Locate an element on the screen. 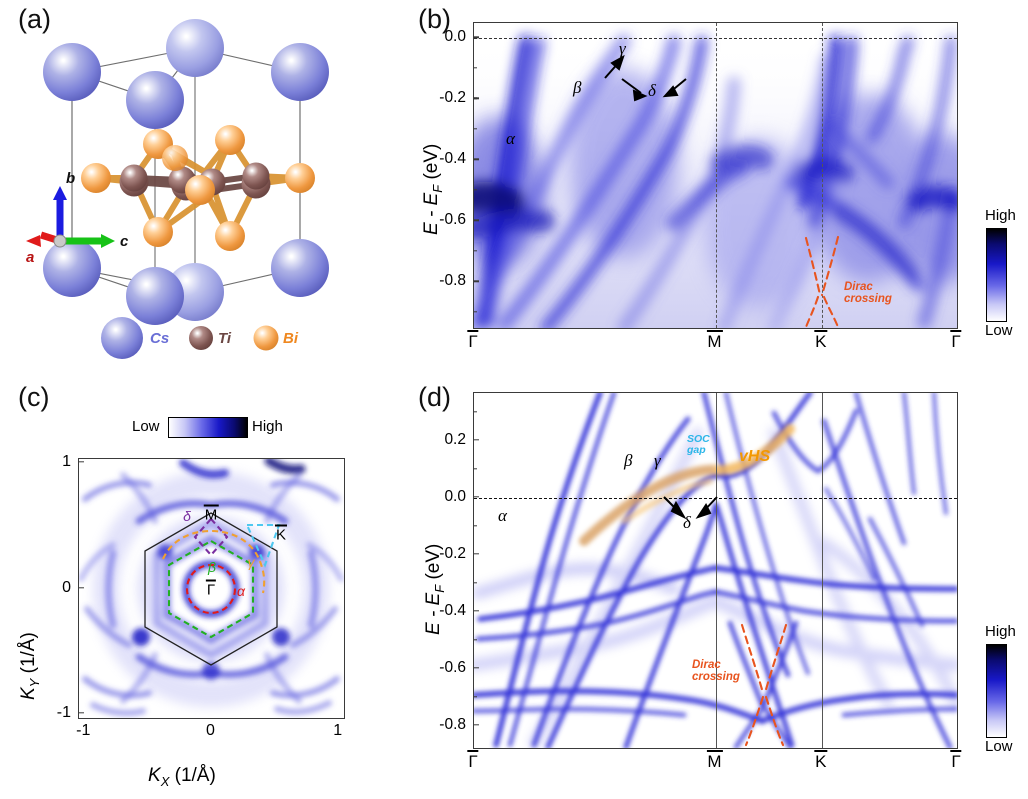 This screenshot has height=799, width=1028. legend-swatch-bi is located at coordinates (266, 338).